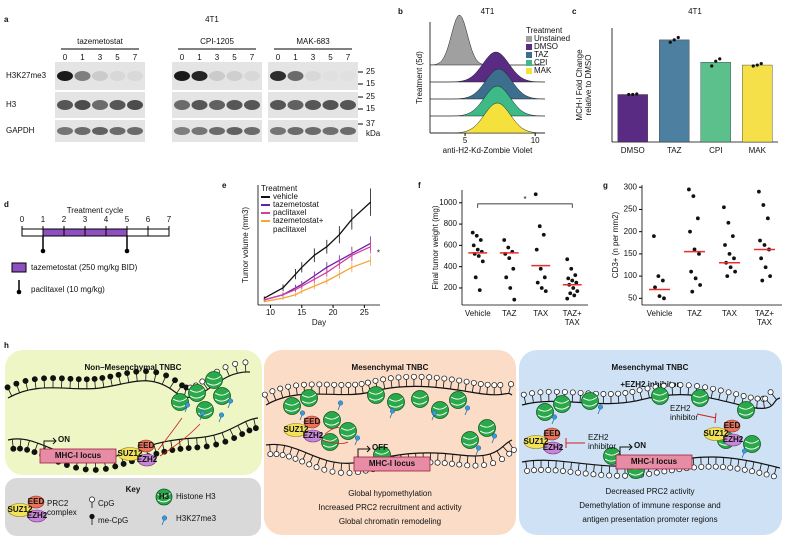  Describe the element at coordinates (19, 292) in the screenshot. I see `legend-marker-head` at that location.